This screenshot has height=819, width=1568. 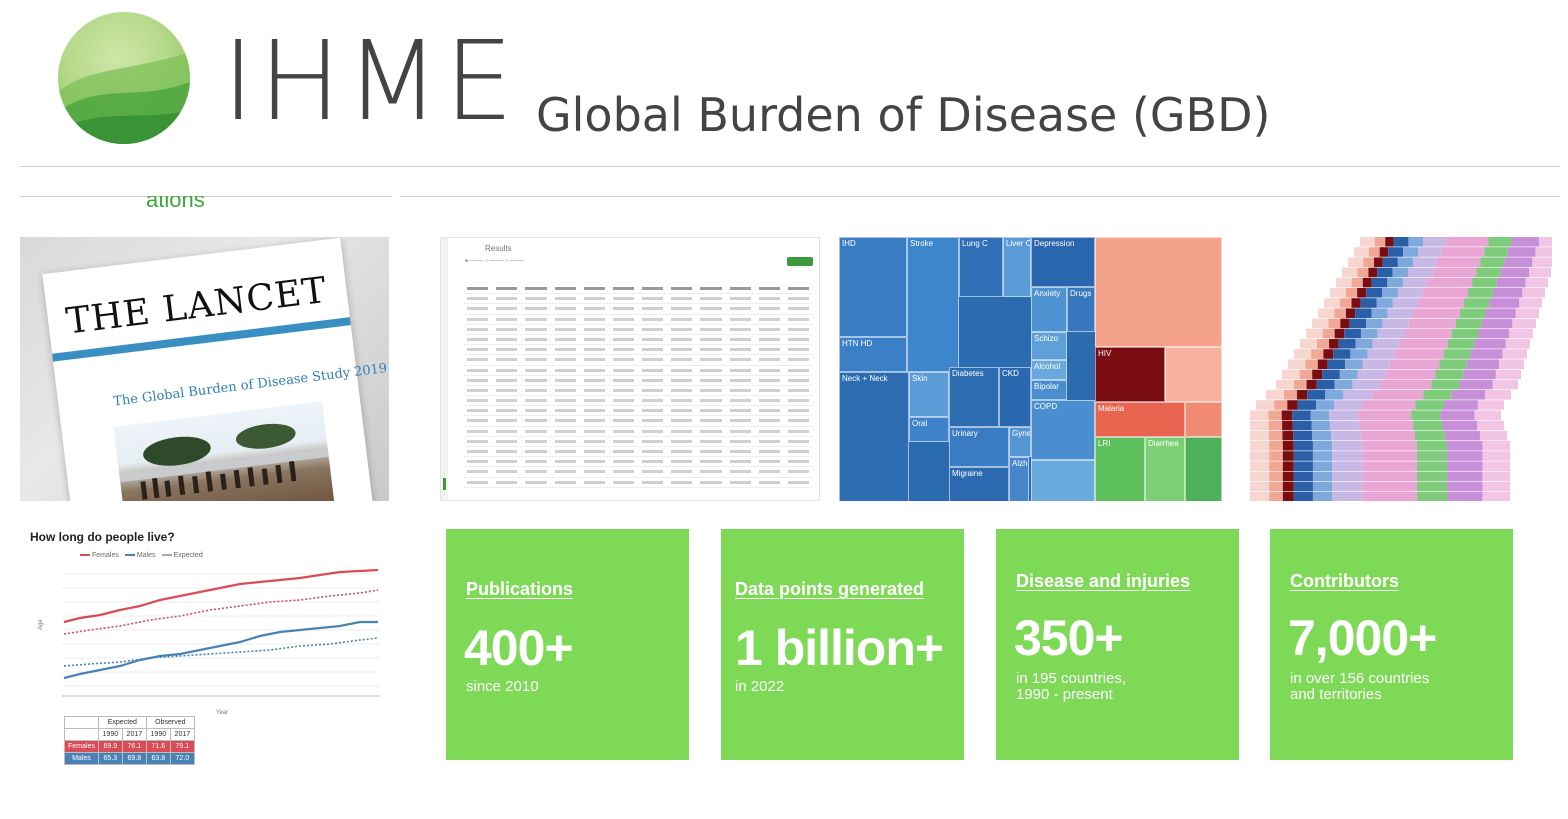 I want to click on cover-photo, so click(x=224, y=451).